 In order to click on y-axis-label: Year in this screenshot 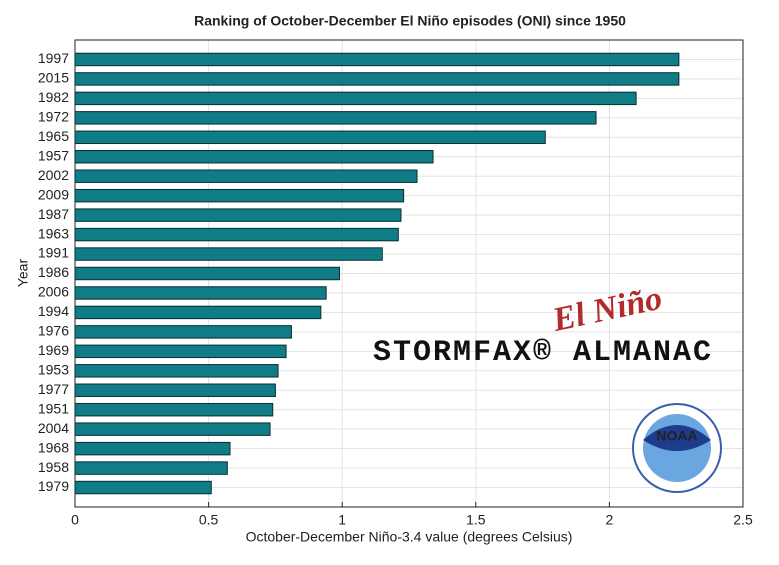, I will do `click(23, 273)`.